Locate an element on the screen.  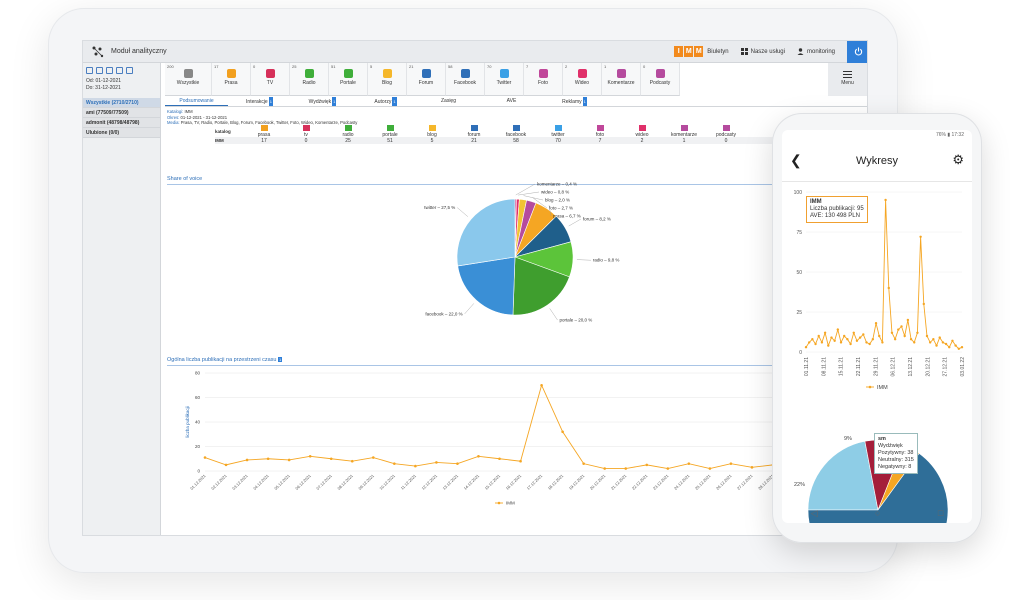
bulletin-link: Biuletyn is located at coordinates (718, 51).